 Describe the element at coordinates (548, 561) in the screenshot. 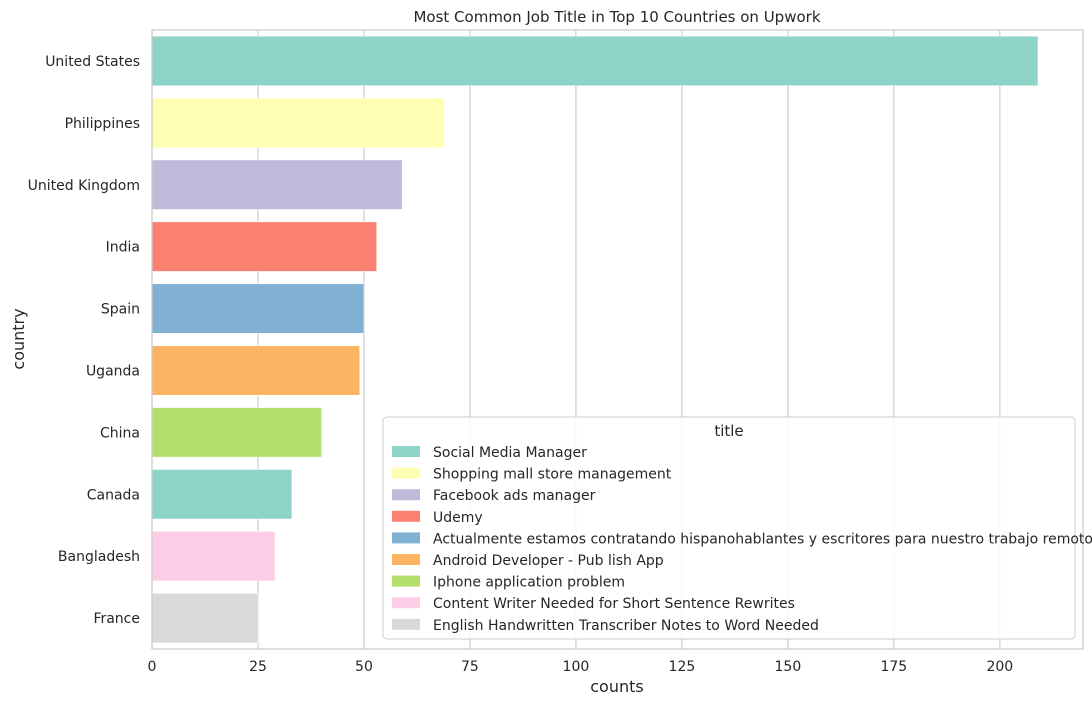

I see `legend-entry-label: Android Developer - Pub lish App` at that location.